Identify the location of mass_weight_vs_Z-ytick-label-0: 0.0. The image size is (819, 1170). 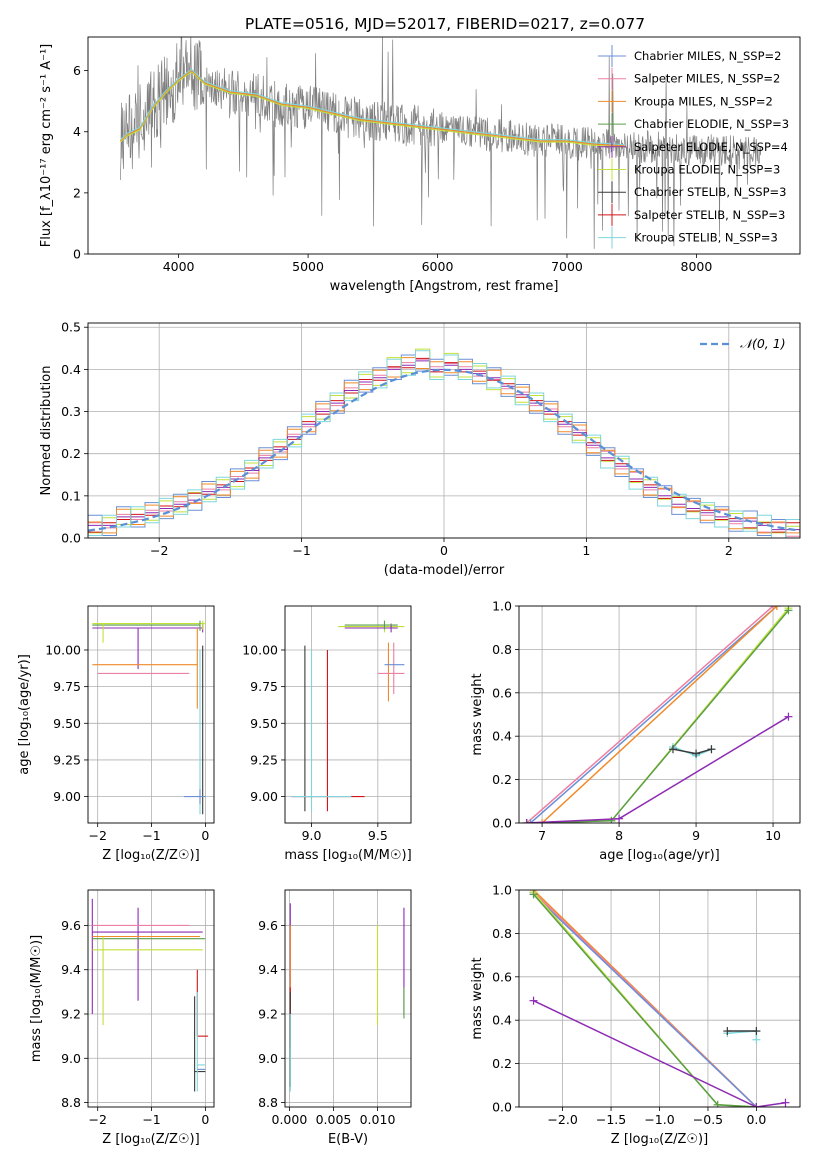
(502, 1107).